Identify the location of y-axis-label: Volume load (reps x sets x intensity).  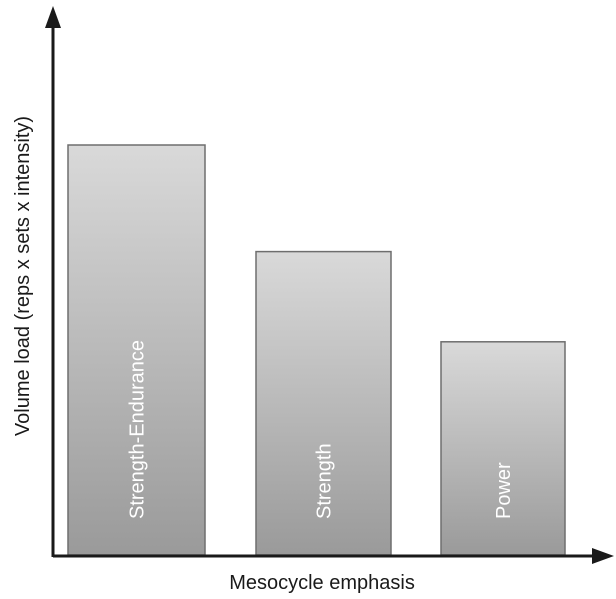
(23, 276).